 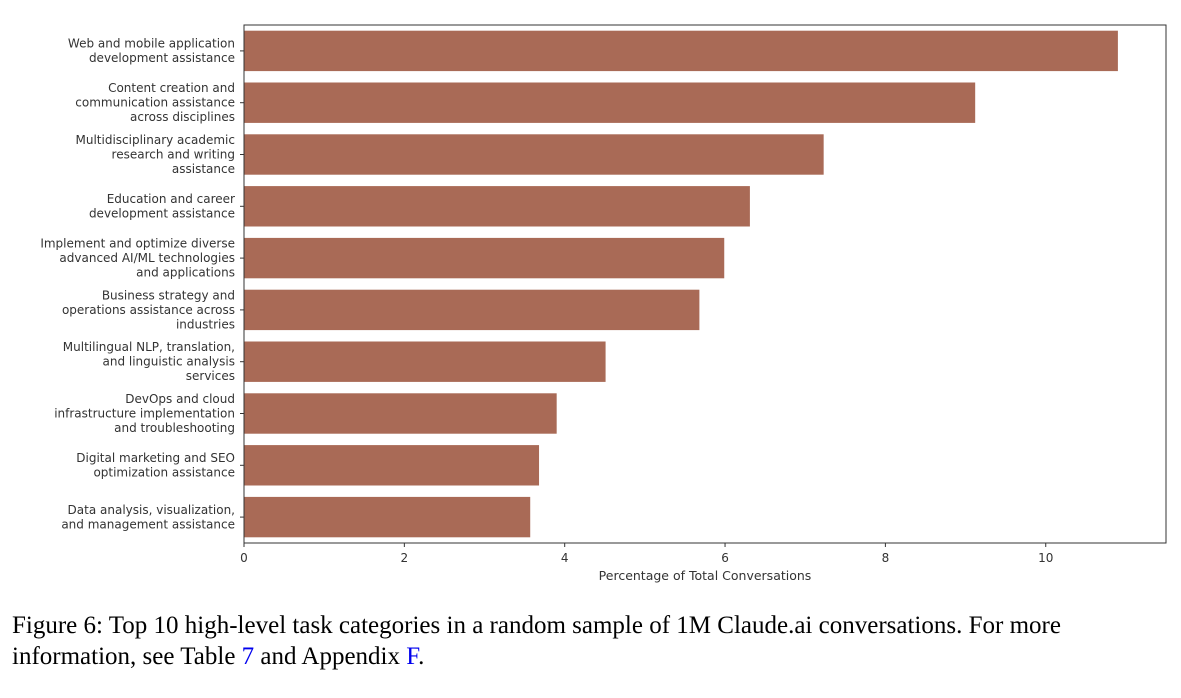 I want to click on category-label-line: operations assistance across, so click(x=148, y=310).